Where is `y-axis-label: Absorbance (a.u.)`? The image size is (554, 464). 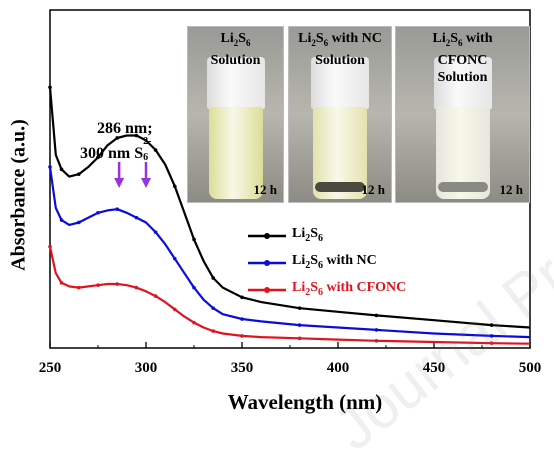 y-axis-label: Absorbance (a.u.) is located at coordinates (18, 195).